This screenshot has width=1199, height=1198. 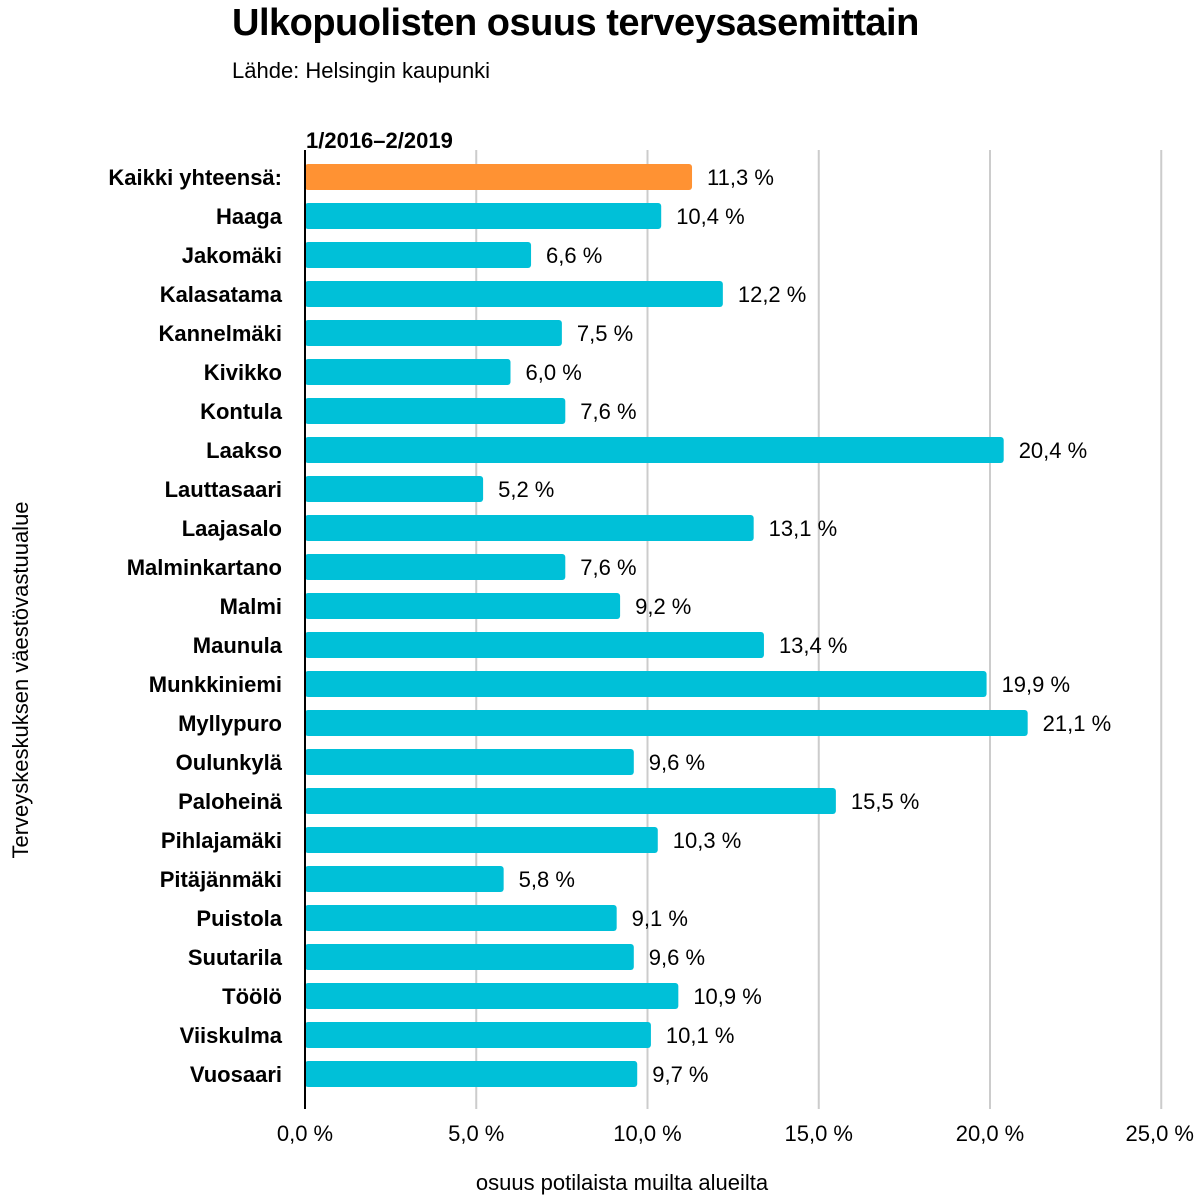 I want to click on value-label: 6,6 %, so click(x=574, y=255).